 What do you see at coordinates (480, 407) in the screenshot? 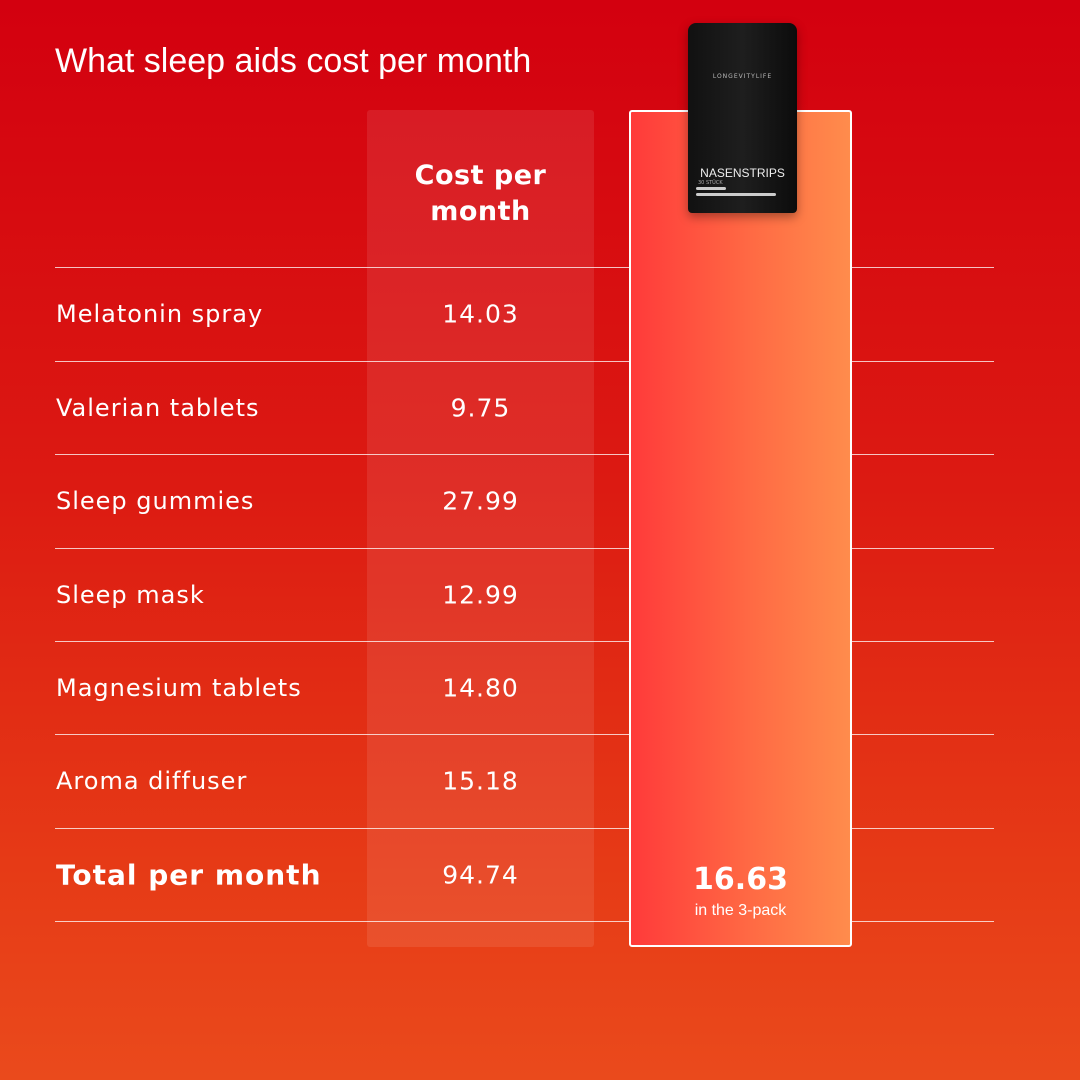
I see `row-value: 9.75` at bounding box center [480, 407].